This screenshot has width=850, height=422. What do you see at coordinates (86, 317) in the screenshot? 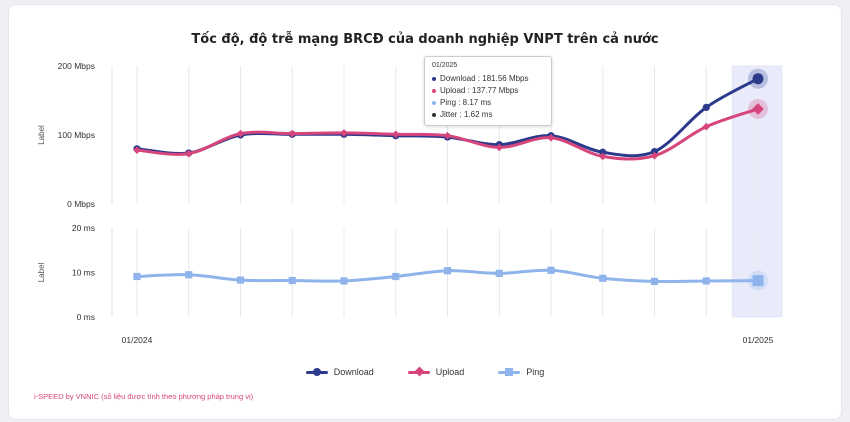
I see `y-tick-label: 0 ms` at bounding box center [86, 317].